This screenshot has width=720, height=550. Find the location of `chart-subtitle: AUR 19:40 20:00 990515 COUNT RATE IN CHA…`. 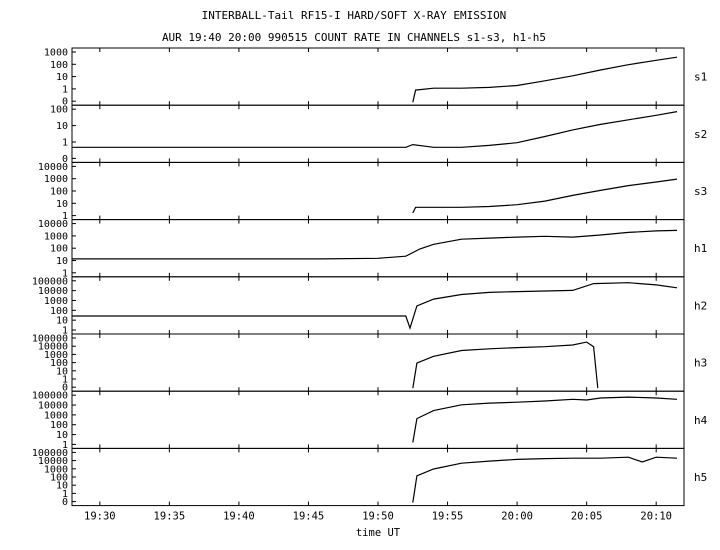

chart-subtitle: AUR 19:40 20:00 990515 COUNT RATE IN CHA… is located at coordinates (354, 37).